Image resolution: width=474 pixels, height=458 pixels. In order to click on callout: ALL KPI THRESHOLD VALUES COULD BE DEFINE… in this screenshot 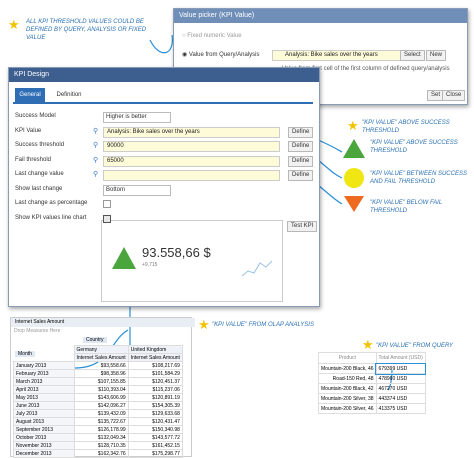, I will do `click(86, 30)`.